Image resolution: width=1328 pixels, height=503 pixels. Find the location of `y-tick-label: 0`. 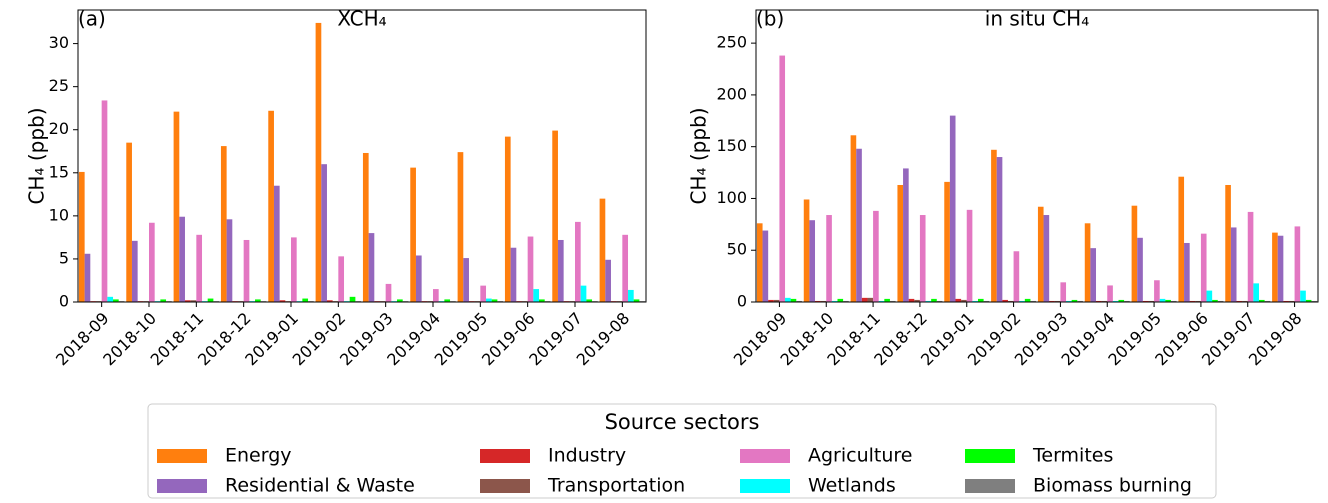

y-tick-label: 0 is located at coordinates (742, 301).